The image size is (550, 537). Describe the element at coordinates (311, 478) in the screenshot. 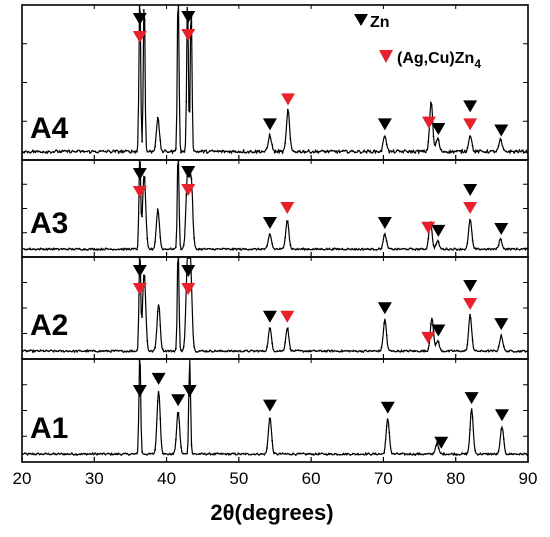

I see `x-tick-label: 60` at that location.